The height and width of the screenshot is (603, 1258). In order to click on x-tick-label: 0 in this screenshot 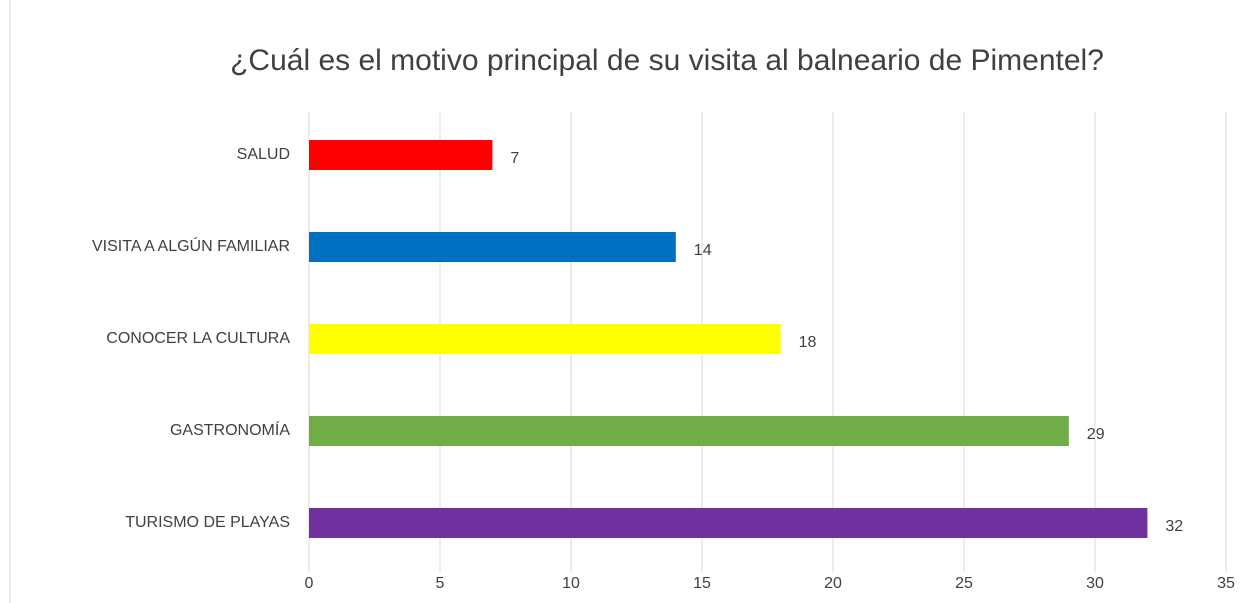, I will do `click(309, 583)`.